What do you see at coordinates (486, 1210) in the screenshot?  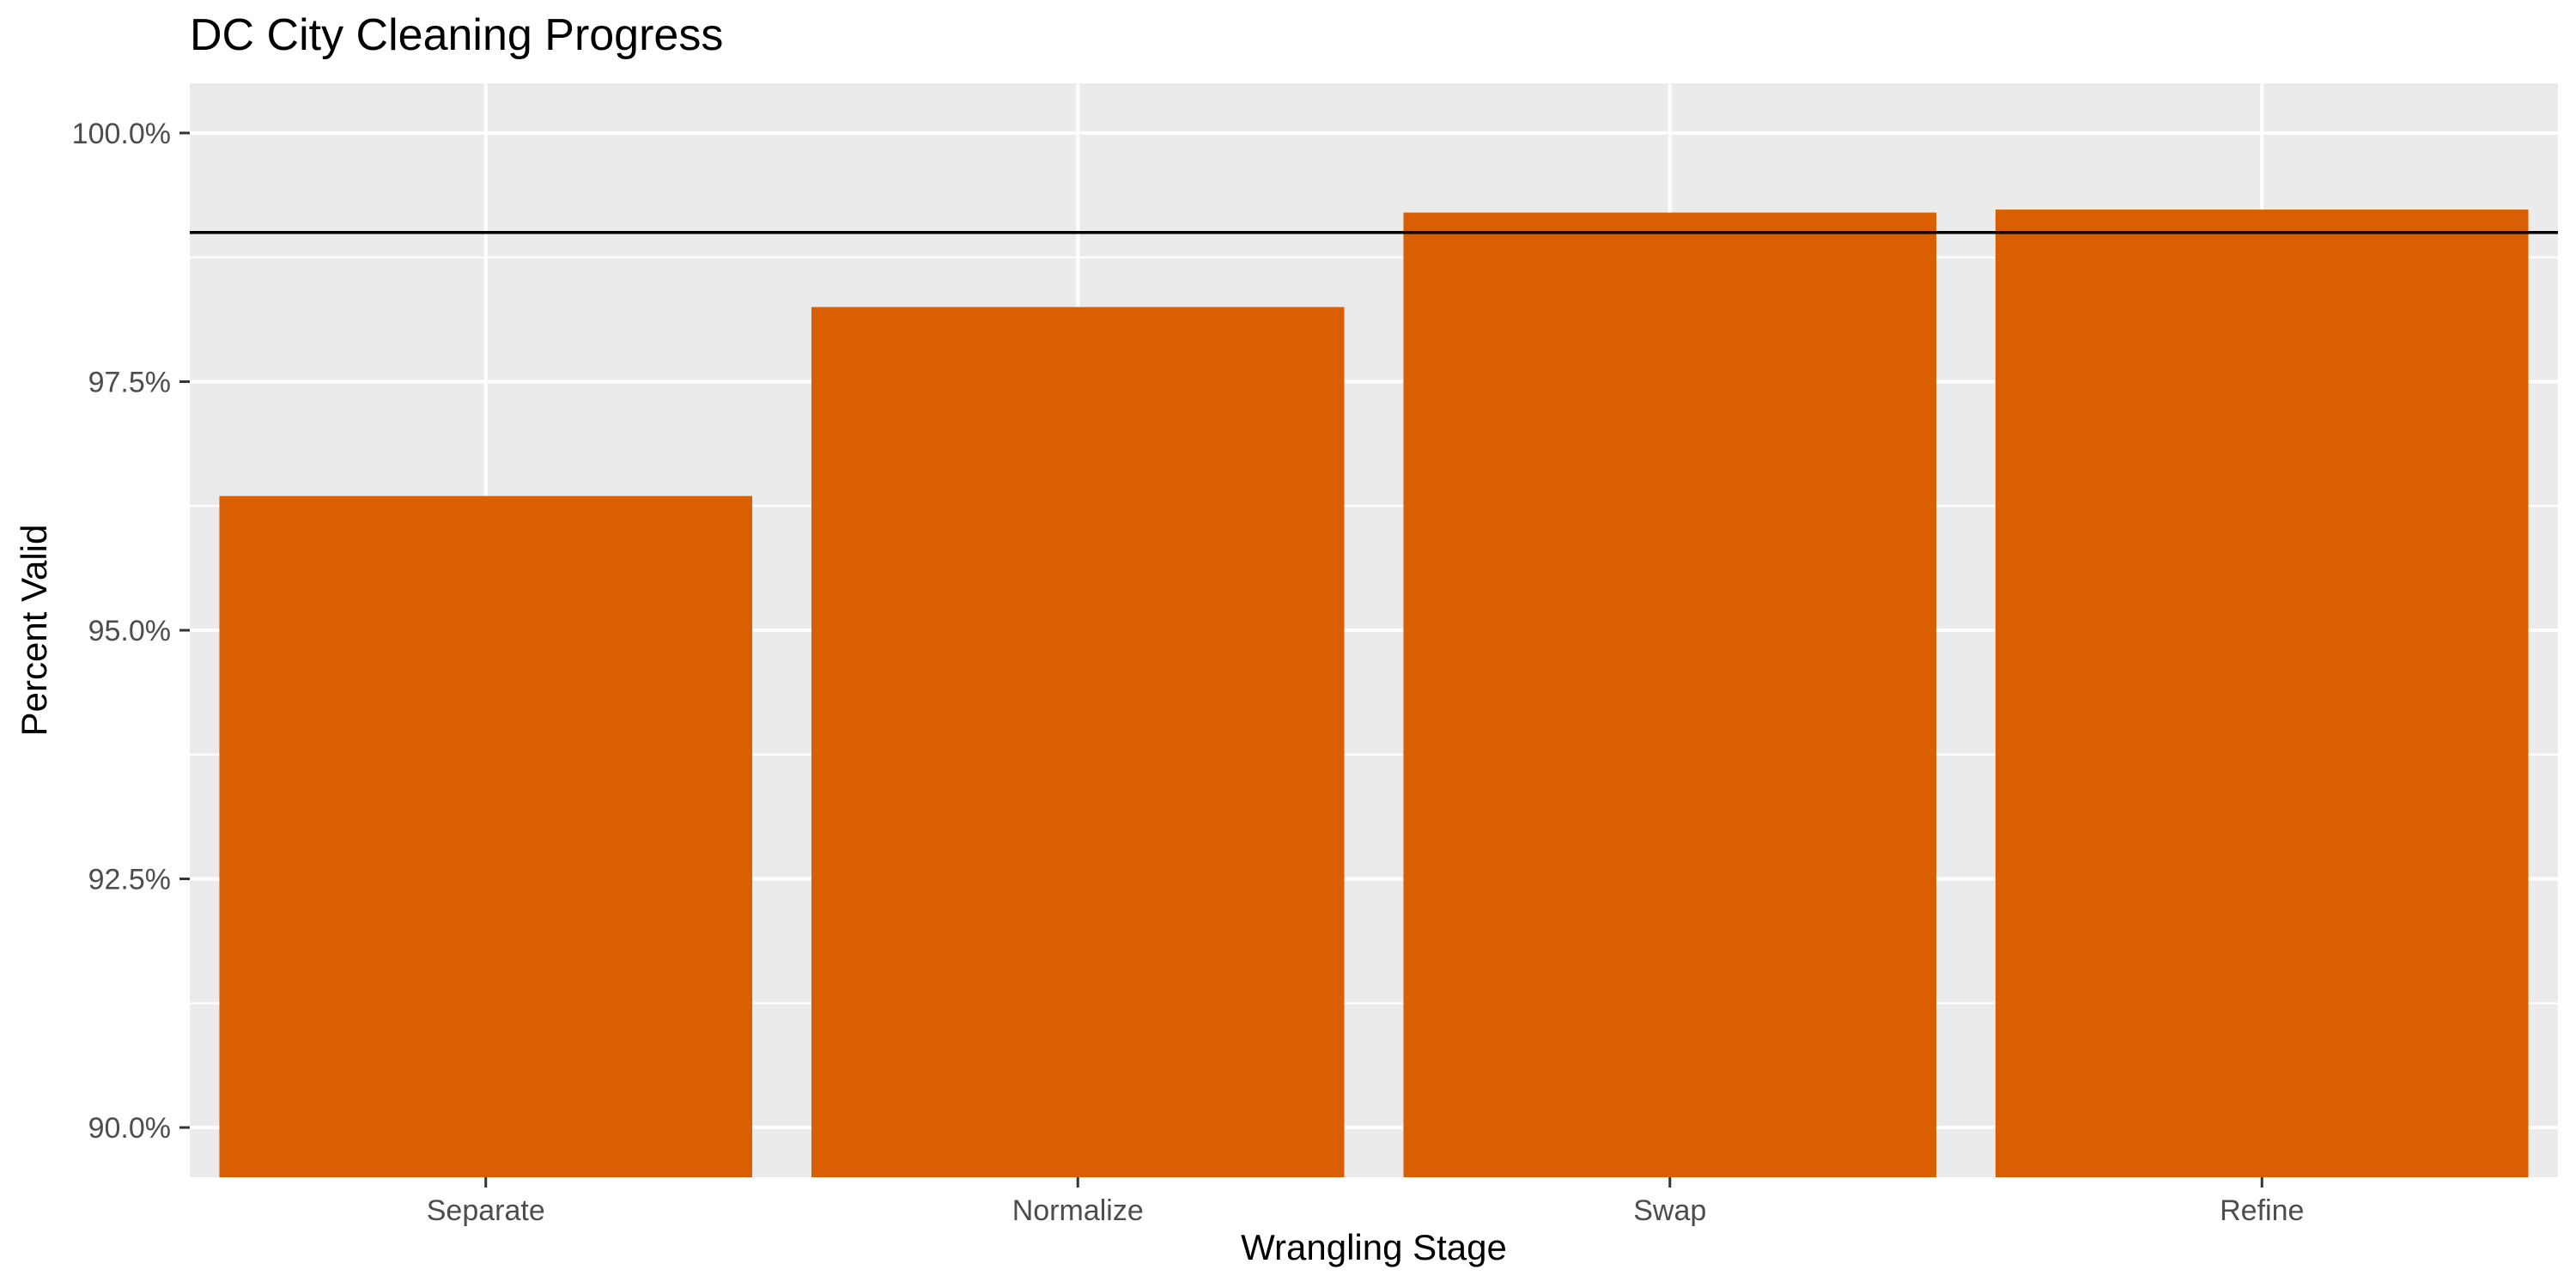 I see `x-tick-label-separate: Separate` at bounding box center [486, 1210].